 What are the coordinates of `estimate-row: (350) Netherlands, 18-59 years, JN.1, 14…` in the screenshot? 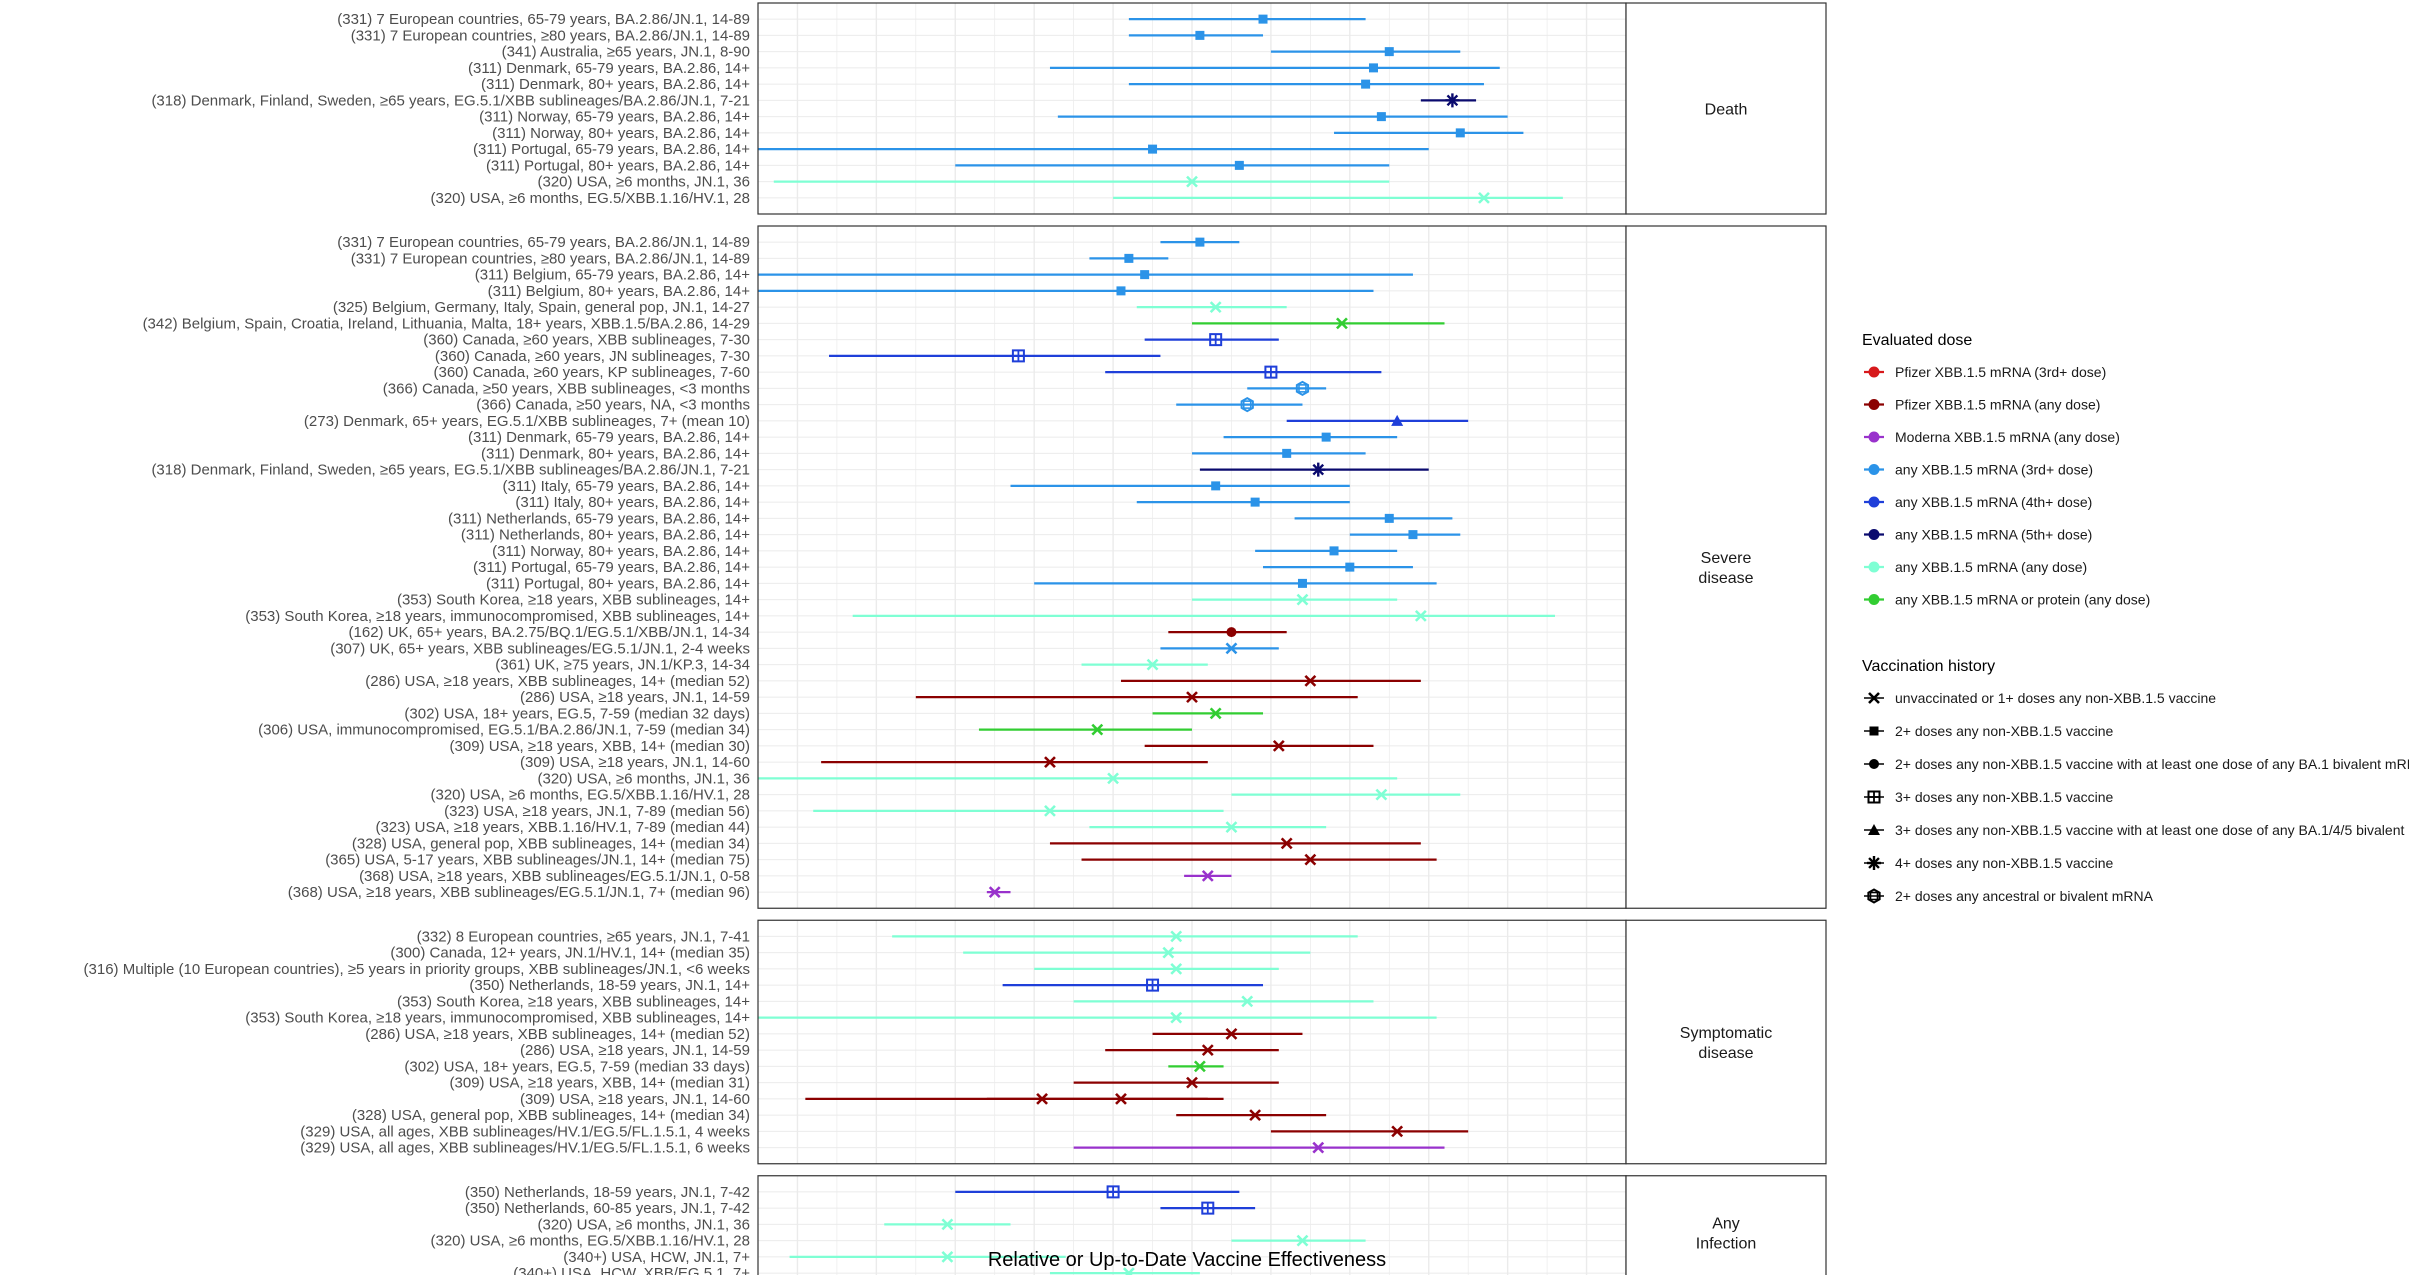 It's located at (866, 985).